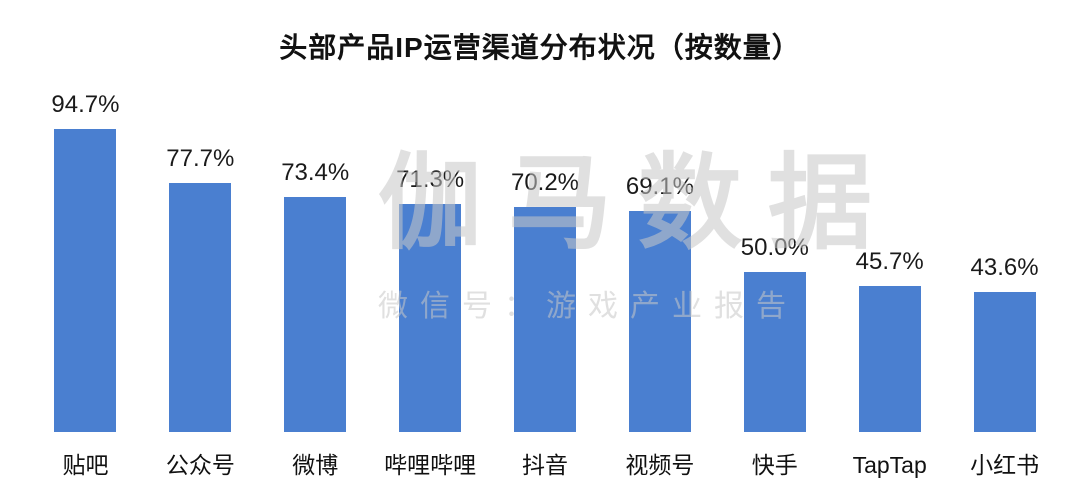 Image resolution: width=1080 pixels, height=500 pixels. I want to click on bar-value-label: 50.0%, so click(774, 247).